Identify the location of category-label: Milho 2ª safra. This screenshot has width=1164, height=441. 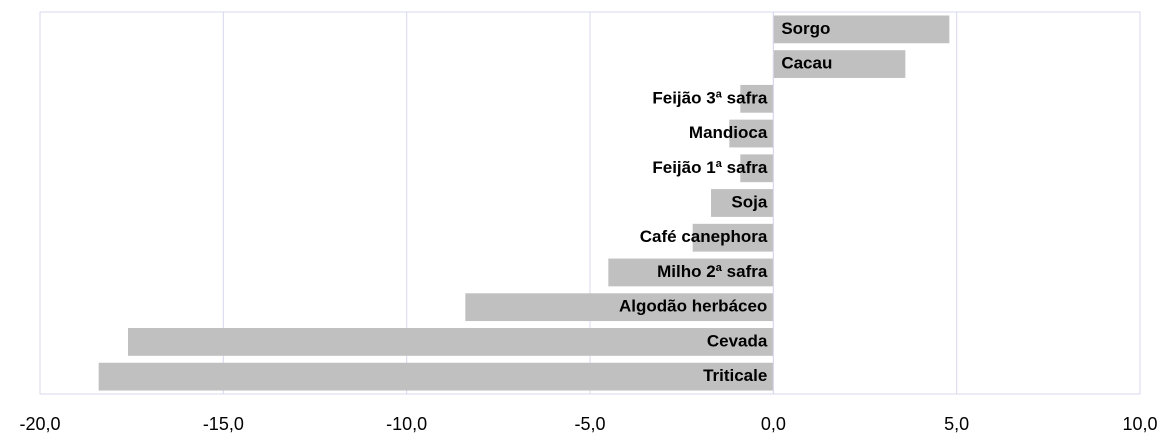
(712, 271).